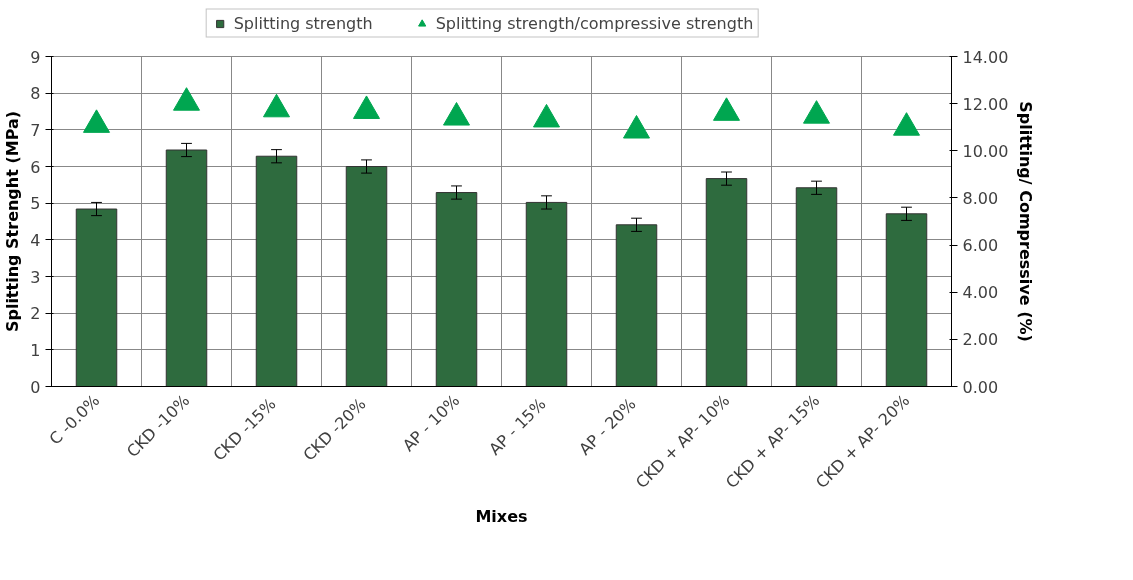 The height and width of the screenshot is (580, 1133). Describe the element at coordinates (980, 246) in the screenshot. I see `y2-tick-label: 6.00` at that location.